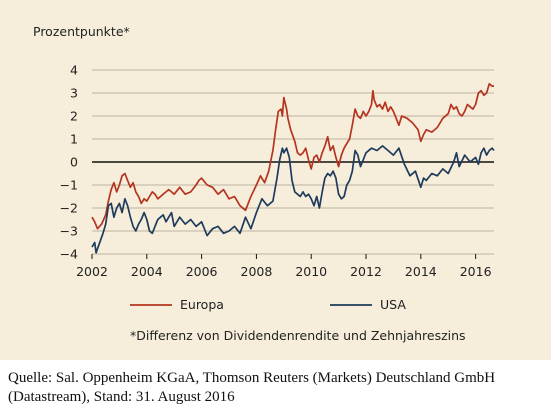 Image resolution: width=551 pixels, height=412 pixels. Describe the element at coordinates (74, 93) in the screenshot. I see `y-tick-label: 3` at that location.